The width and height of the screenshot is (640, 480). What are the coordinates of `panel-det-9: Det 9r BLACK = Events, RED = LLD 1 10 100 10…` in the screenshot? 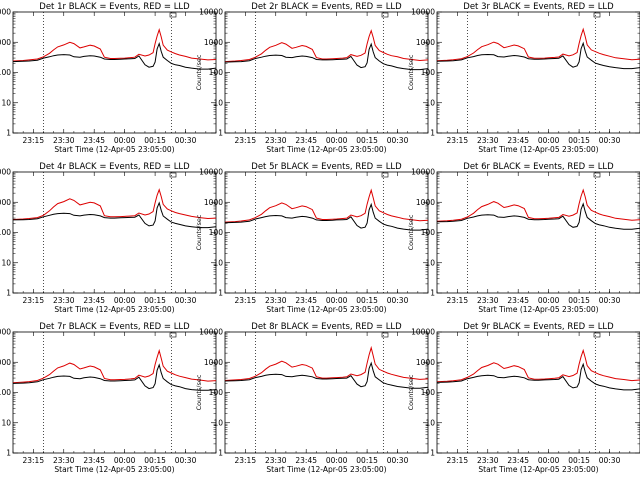 It's located at (523, 398).